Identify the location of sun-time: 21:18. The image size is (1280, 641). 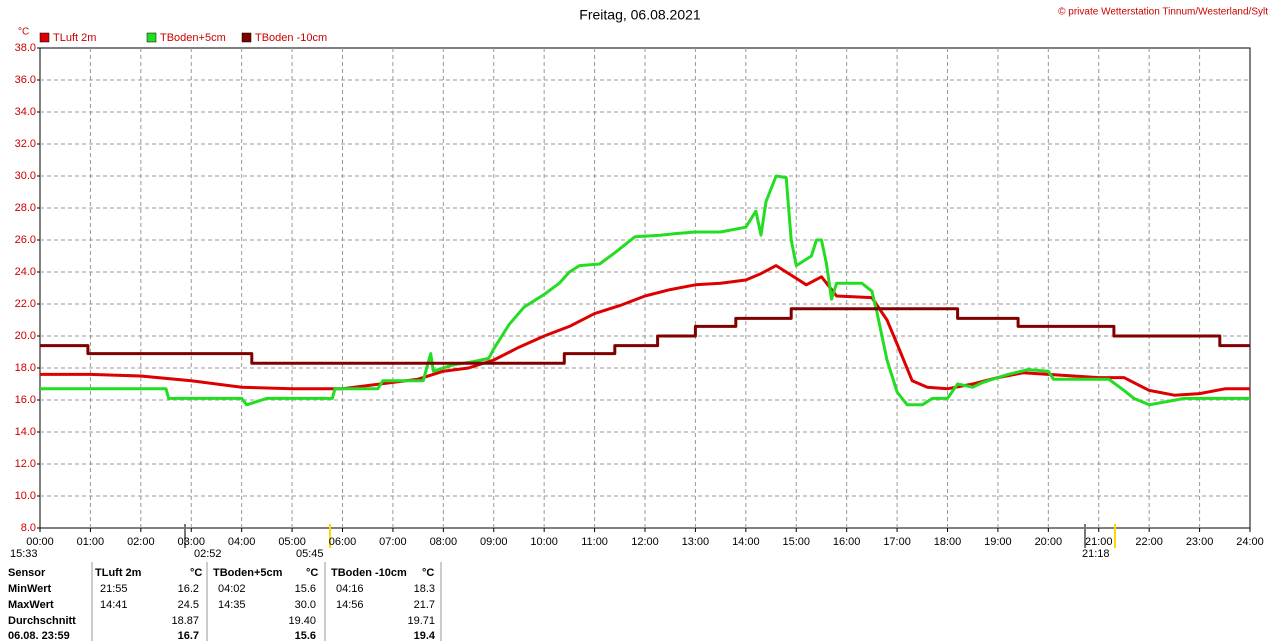
(1096, 554).